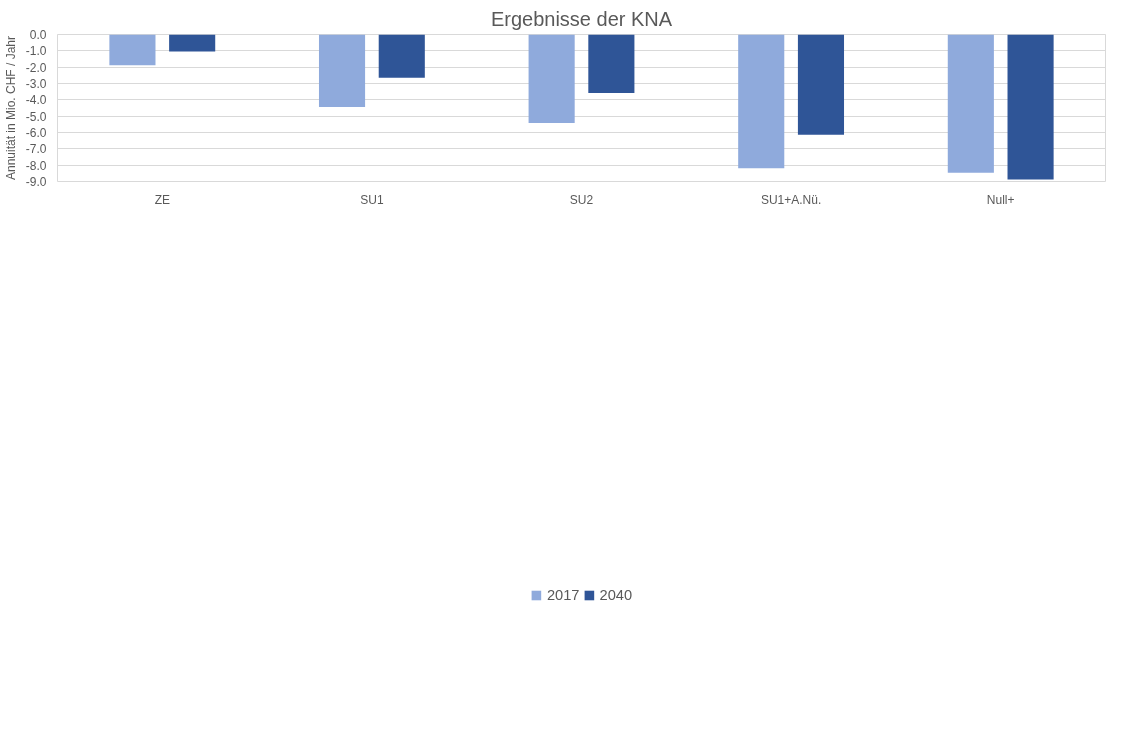 The width and height of the screenshot is (1139, 733). What do you see at coordinates (36, 100) in the screenshot?
I see `y-tick-label: -4.0` at bounding box center [36, 100].